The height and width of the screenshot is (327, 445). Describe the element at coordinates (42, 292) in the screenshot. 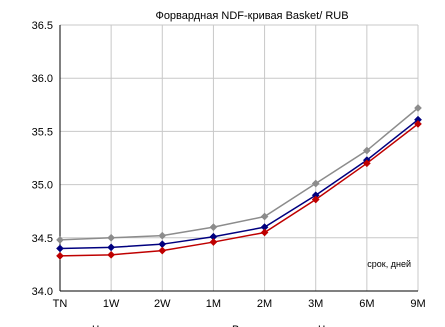

I see `y-tick-label: 34.0` at that location.